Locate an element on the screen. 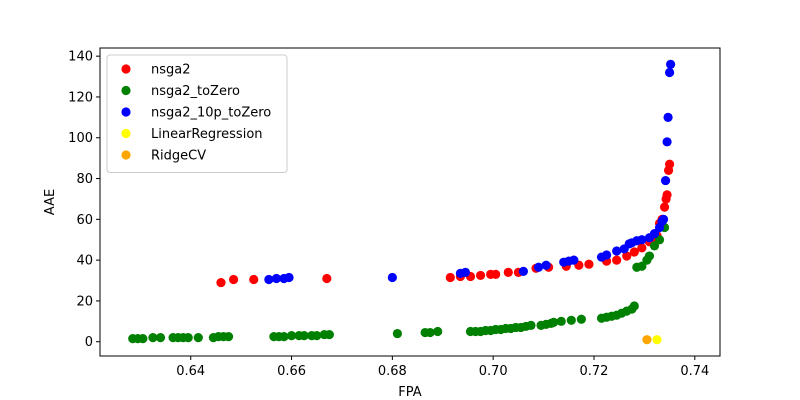  legend-frame is located at coordinates (197, 113).